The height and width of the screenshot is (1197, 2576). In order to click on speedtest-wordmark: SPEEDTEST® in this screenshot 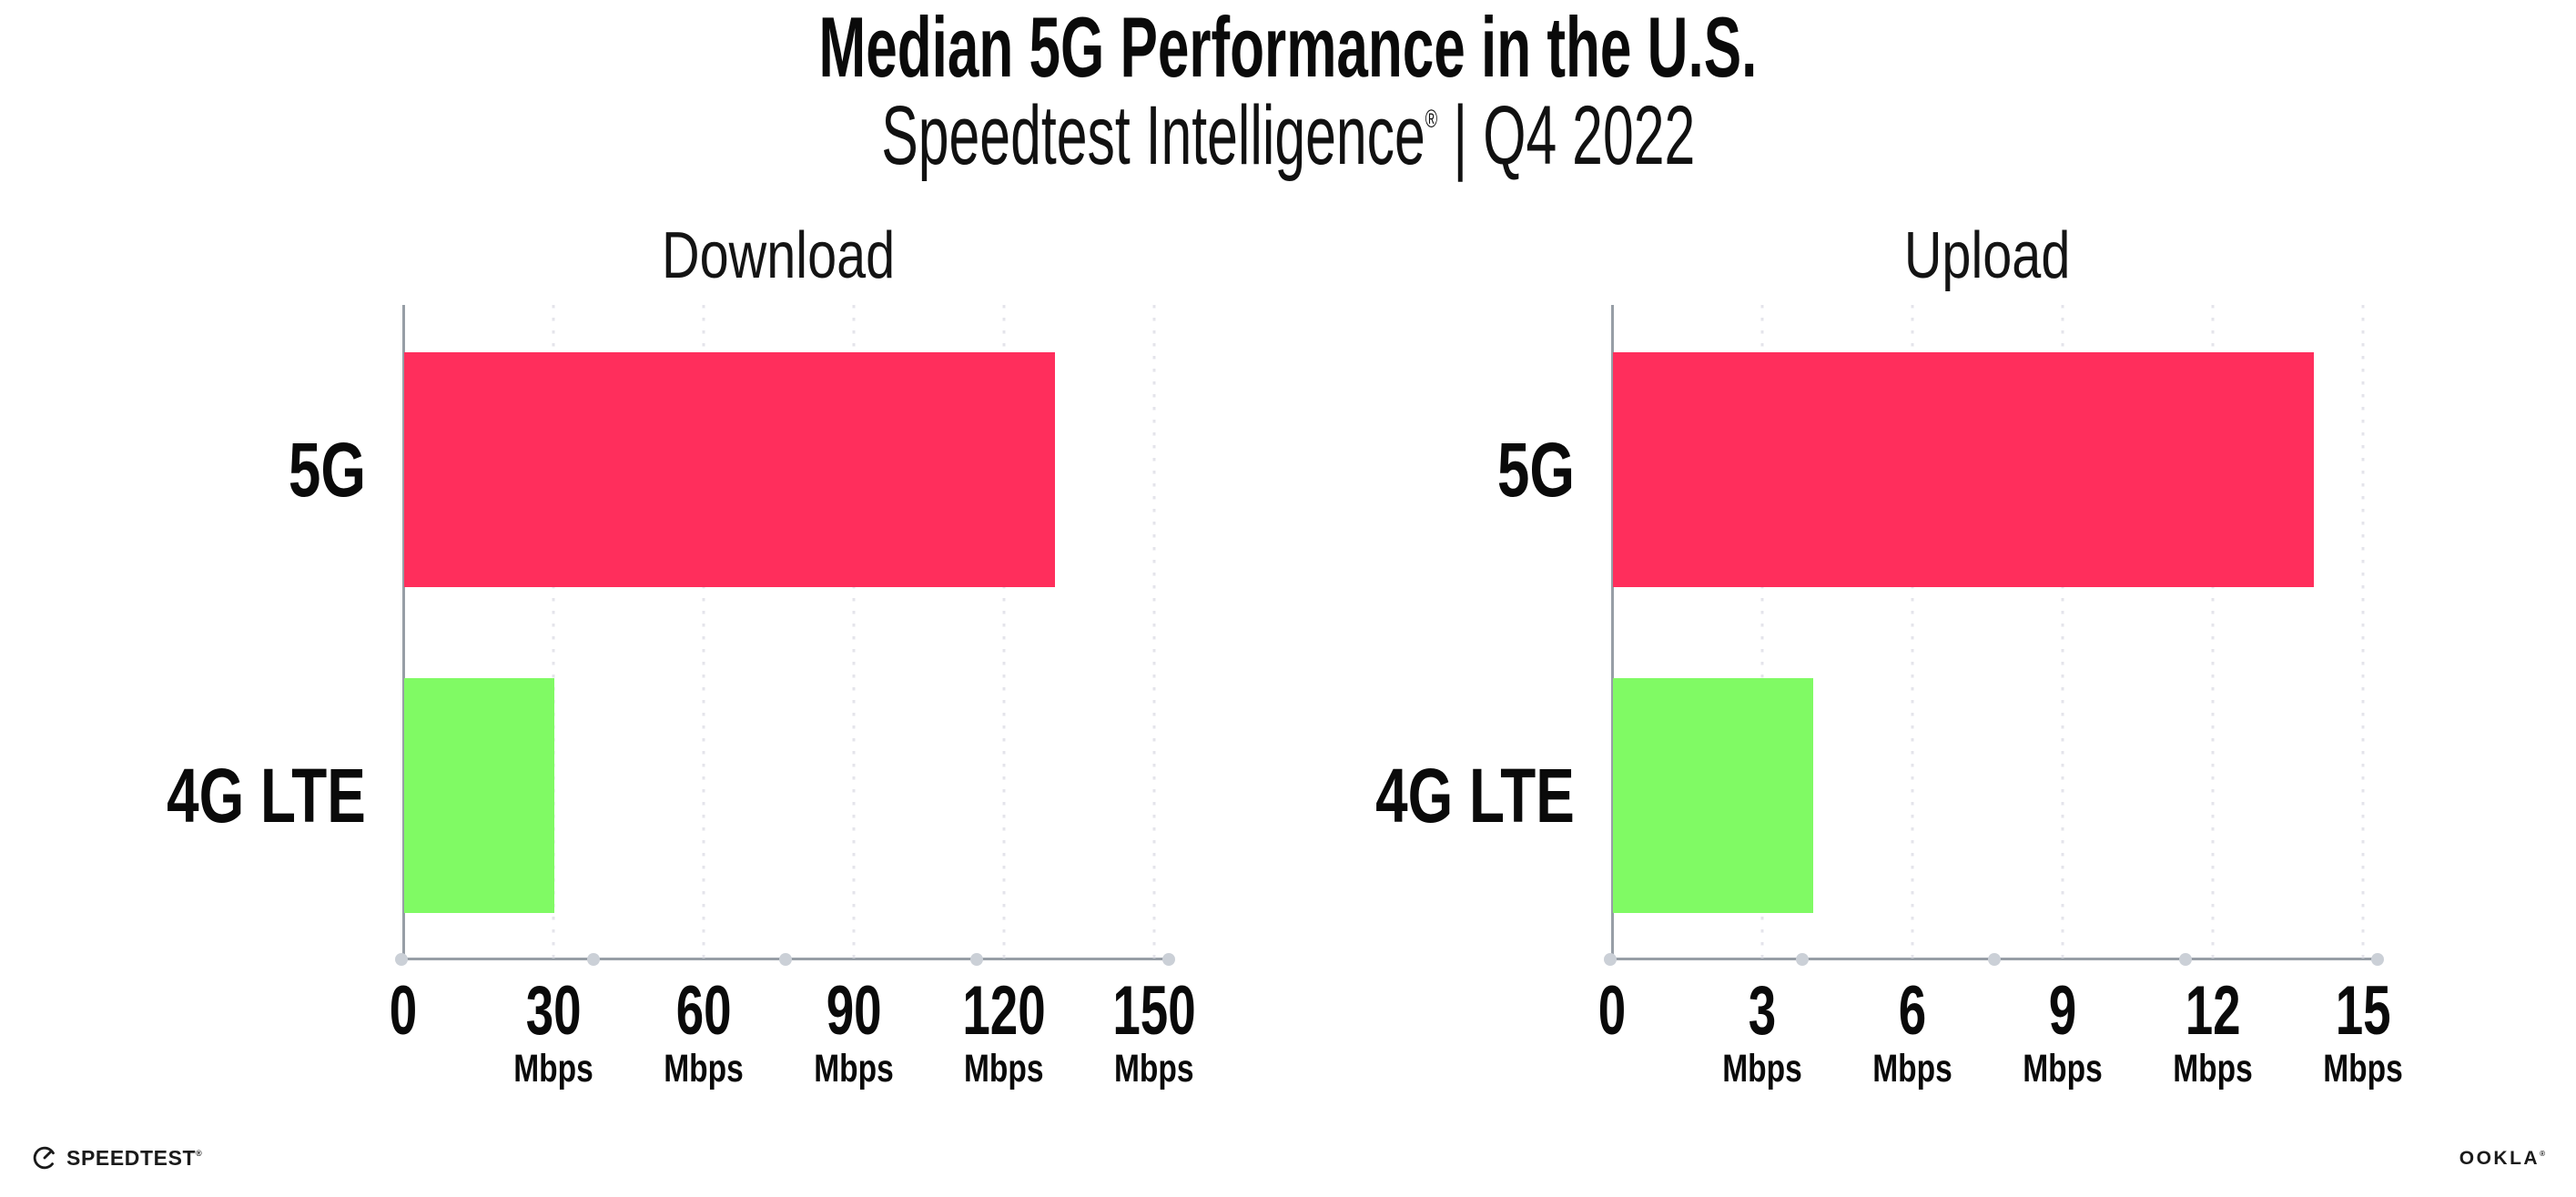, I will do `click(134, 1157)`.